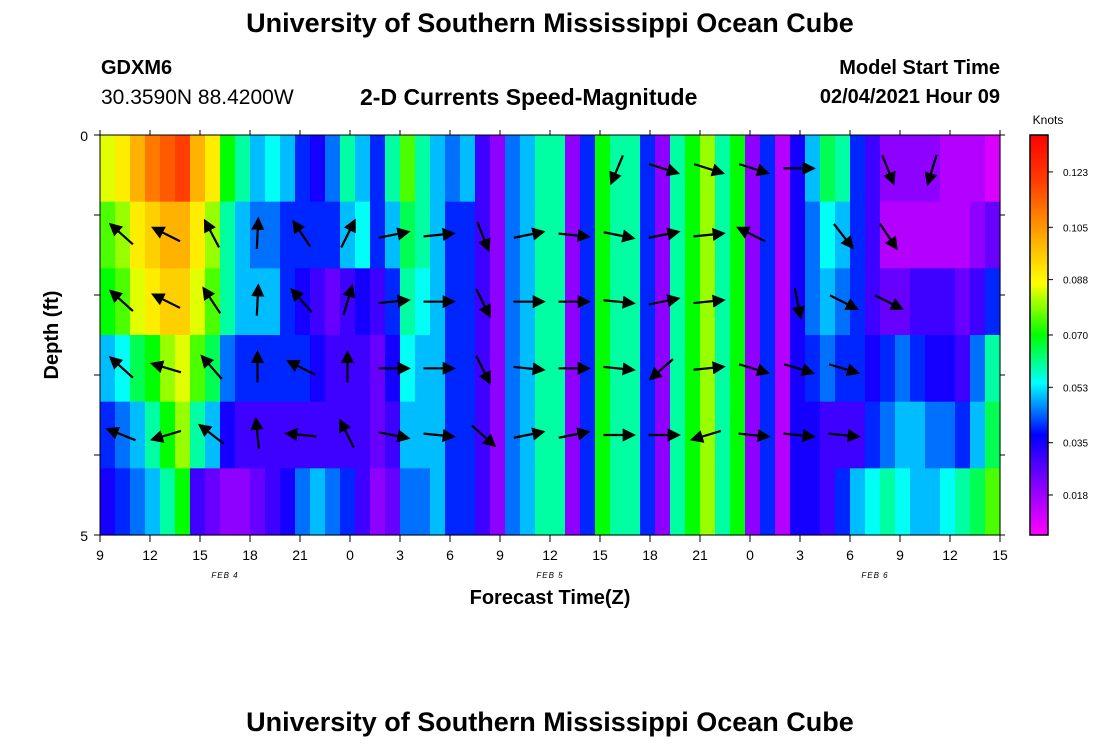  What do you see at coordinates (450, 555) in the screenshot?
I see `x-tick-label: 6` at bounding box center [450, 555].